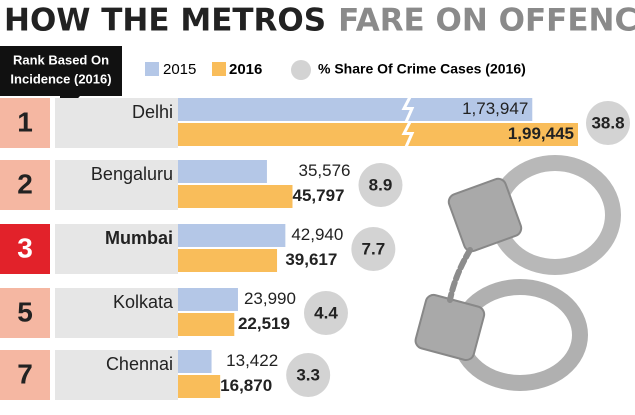  What do you see at coordinates (139, 364) in the screenshot?
I see `category-label: Chennai` at bounding box center [139, 364].